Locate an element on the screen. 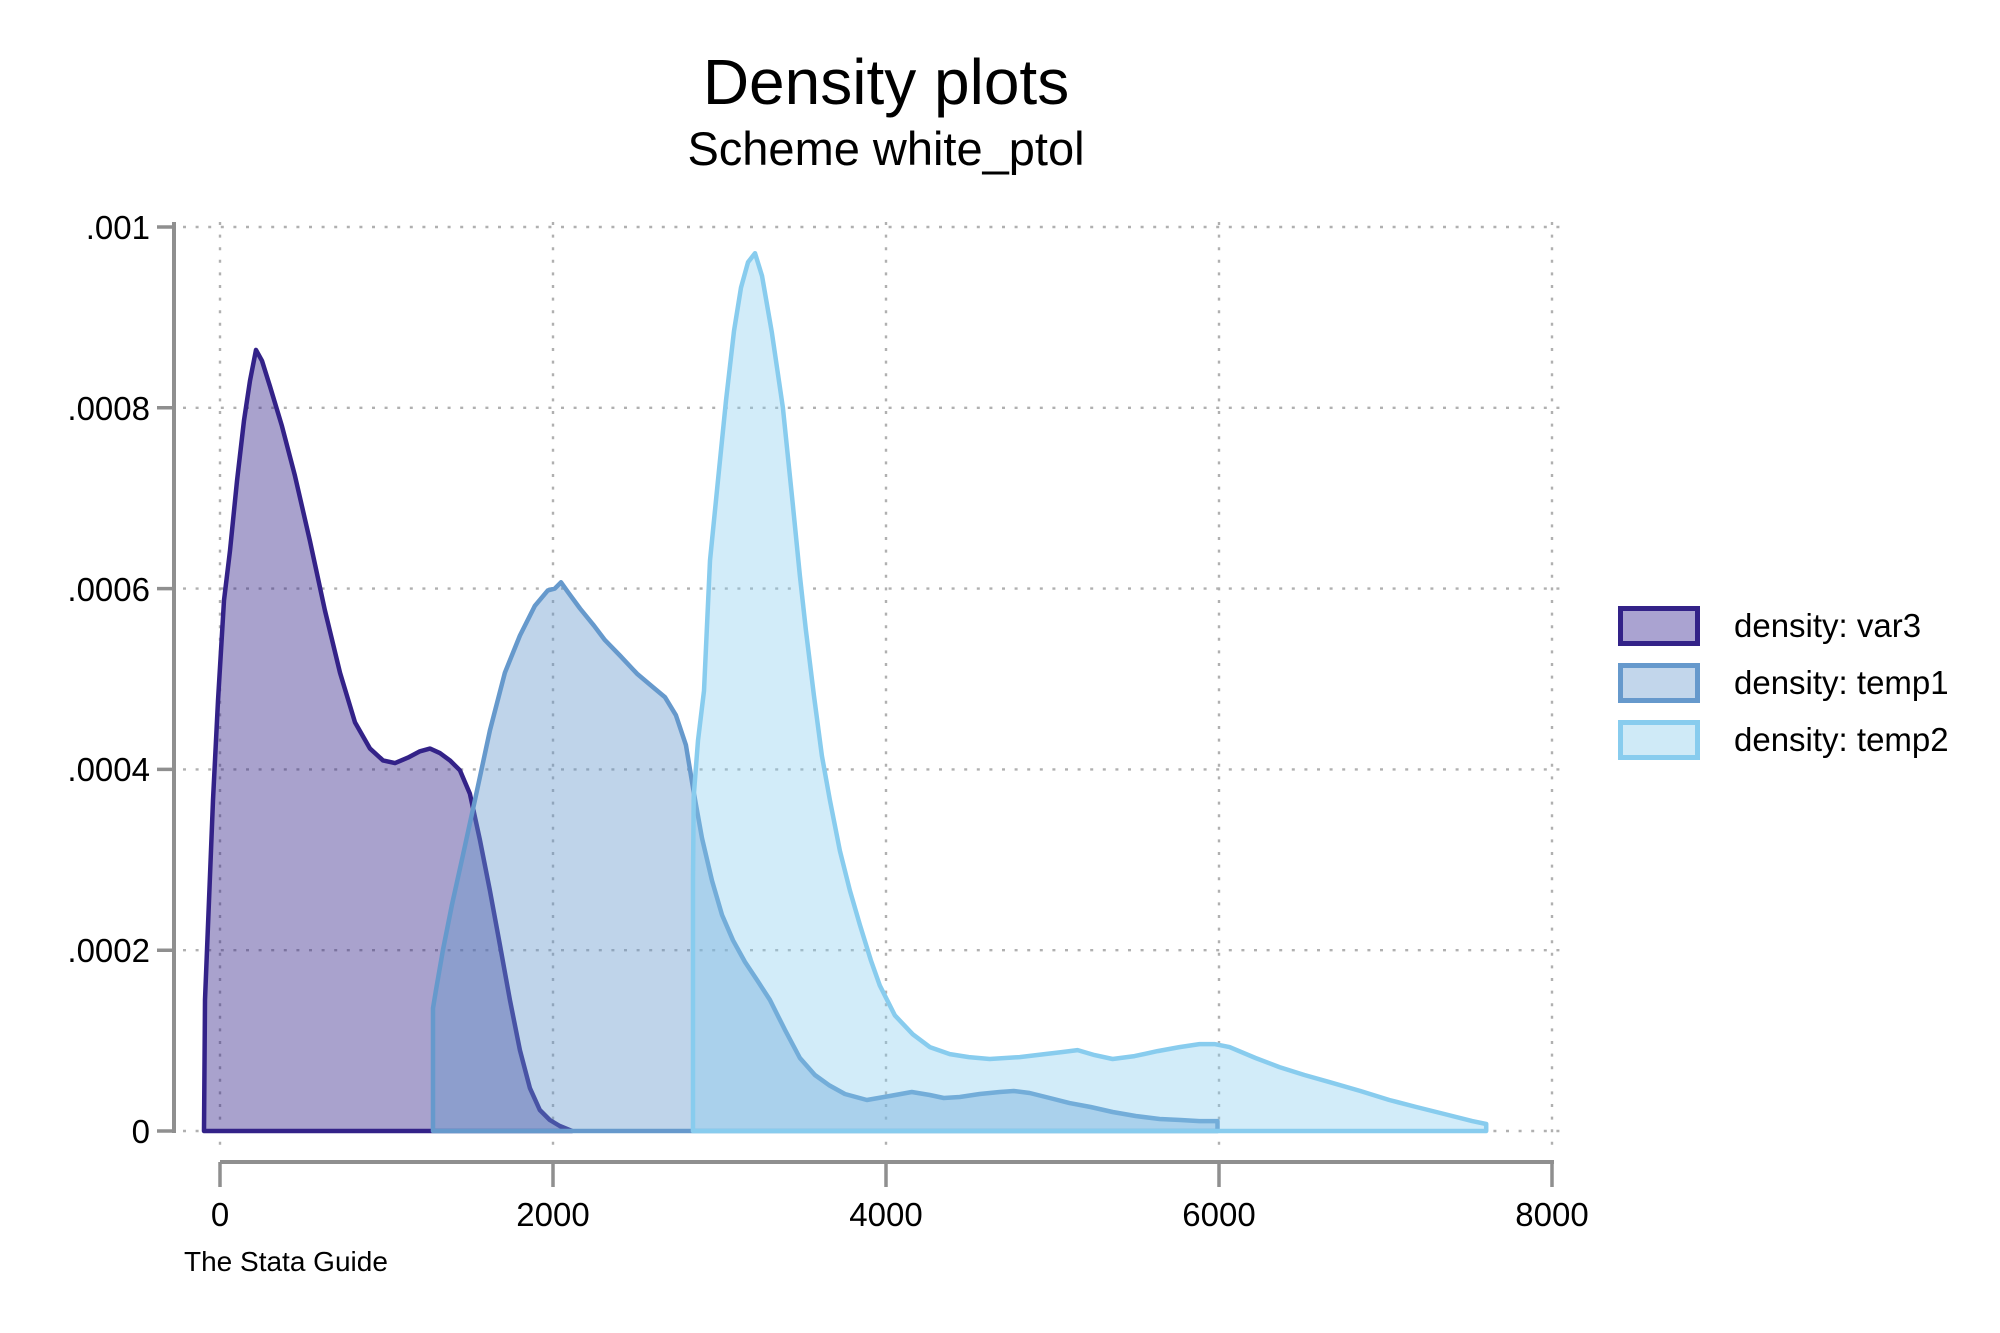  legend-row-temp2: density: temp2 is located at coordinates (1783, 740).